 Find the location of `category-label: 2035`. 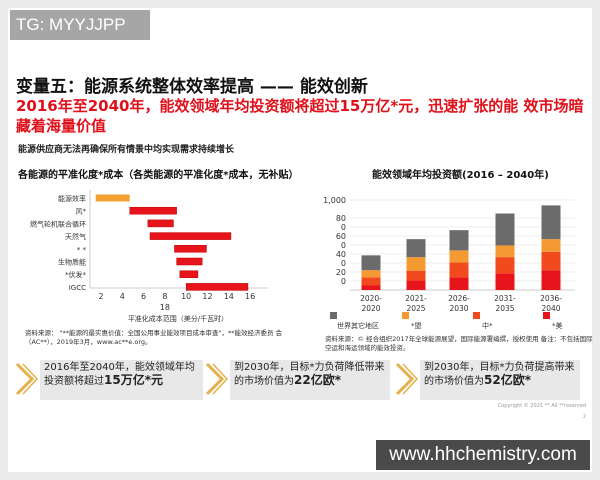

category-label: 2035 is located at coordinates (504, 308).